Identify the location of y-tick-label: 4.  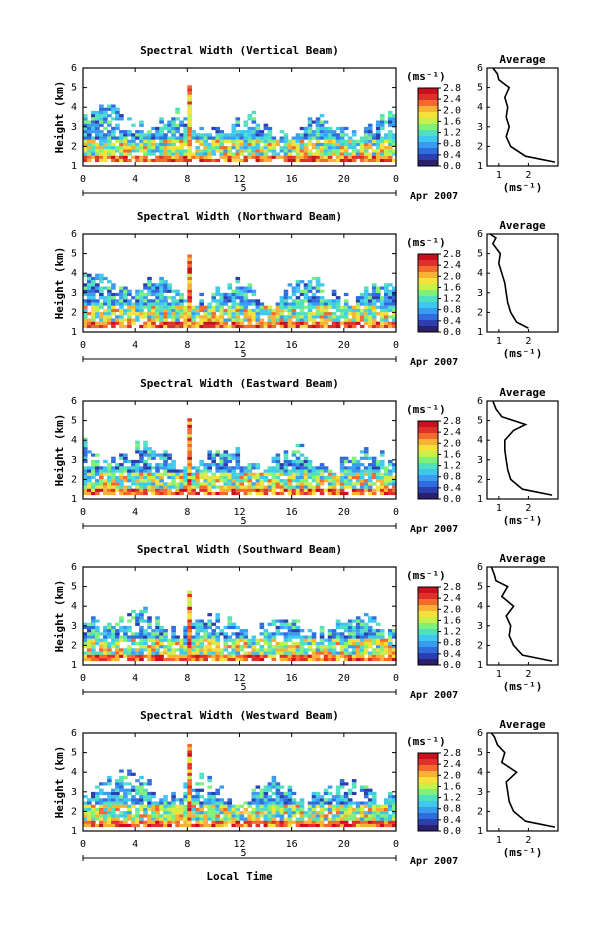
(74, 606).